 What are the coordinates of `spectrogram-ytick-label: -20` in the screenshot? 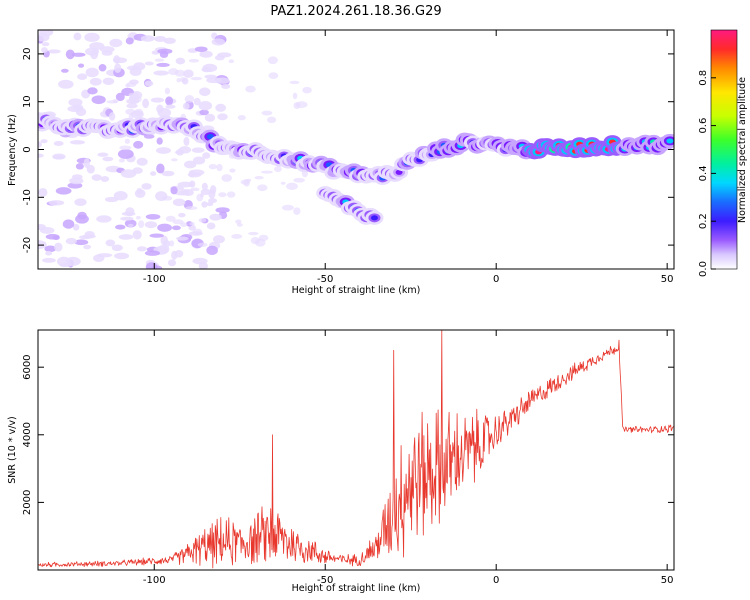 It's located at (27, 245).